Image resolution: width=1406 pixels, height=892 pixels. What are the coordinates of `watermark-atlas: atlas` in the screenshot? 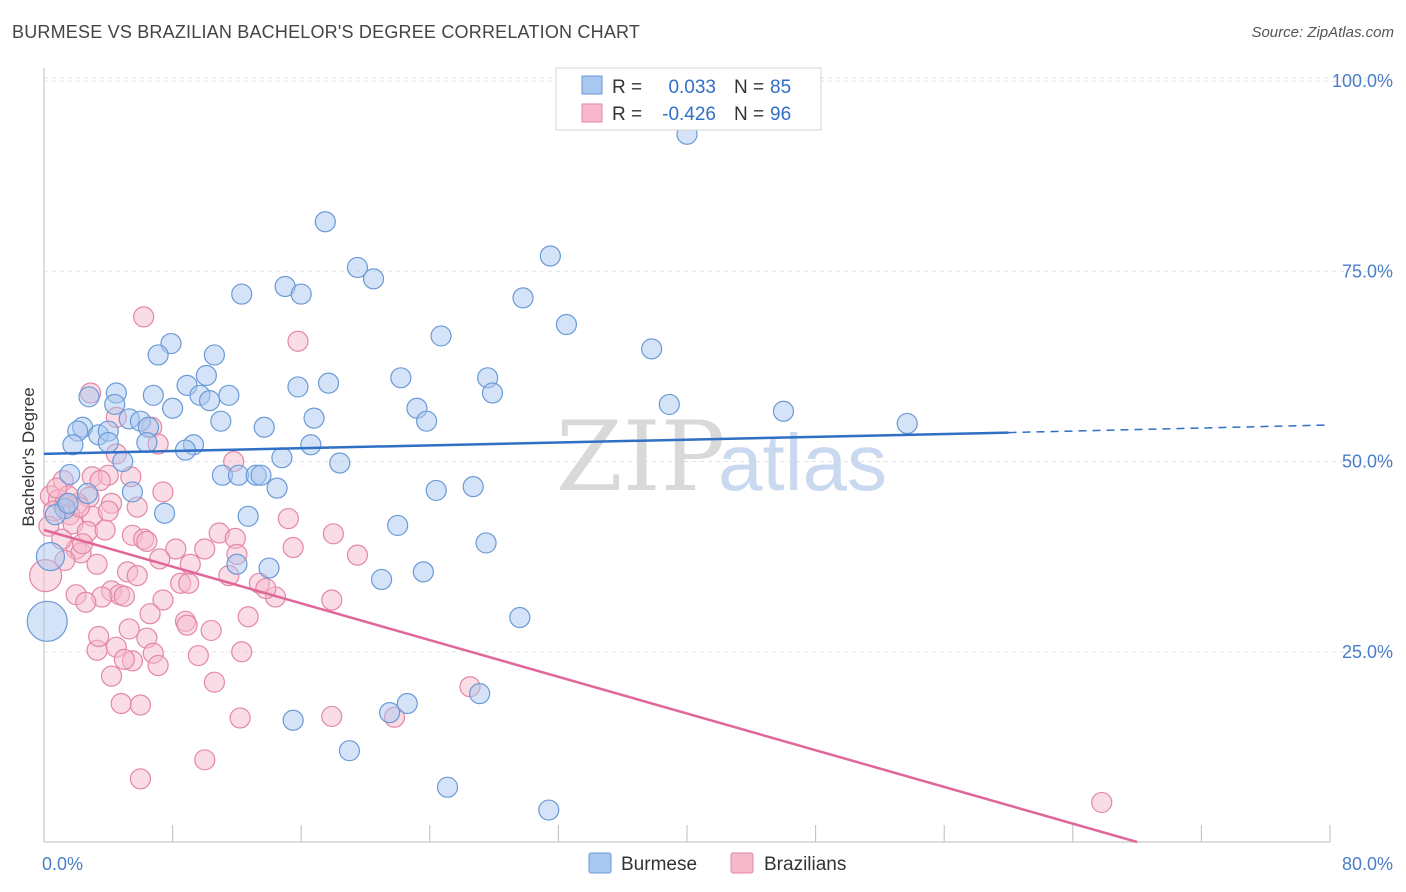 It's located at (802, 462).